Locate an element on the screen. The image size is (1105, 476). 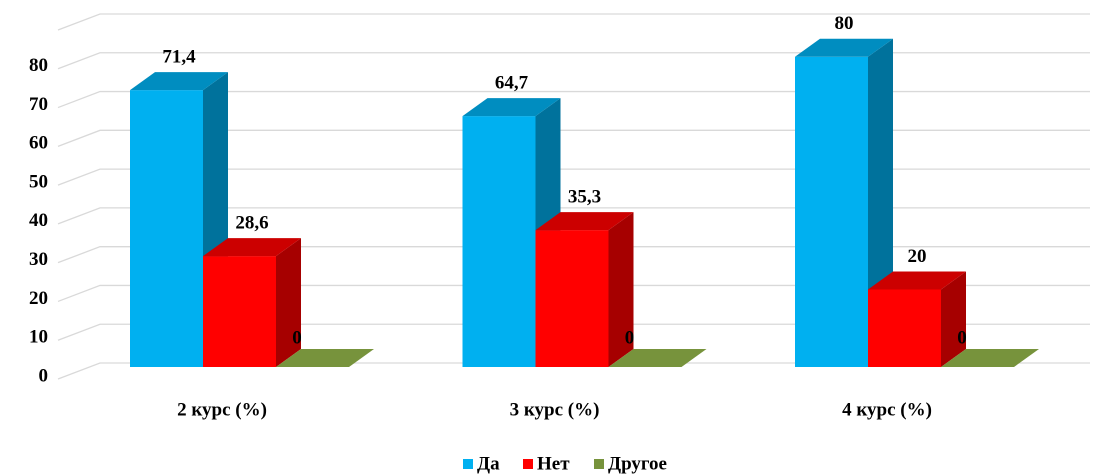
y-tick-label: 40 is located at coordinates (38, 220).